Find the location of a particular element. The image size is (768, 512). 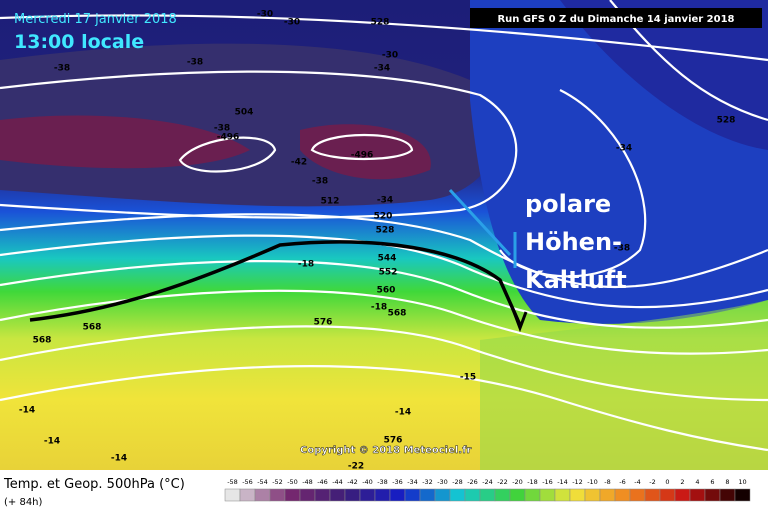

scale-label: 2 is located at coordinates (682, 482).